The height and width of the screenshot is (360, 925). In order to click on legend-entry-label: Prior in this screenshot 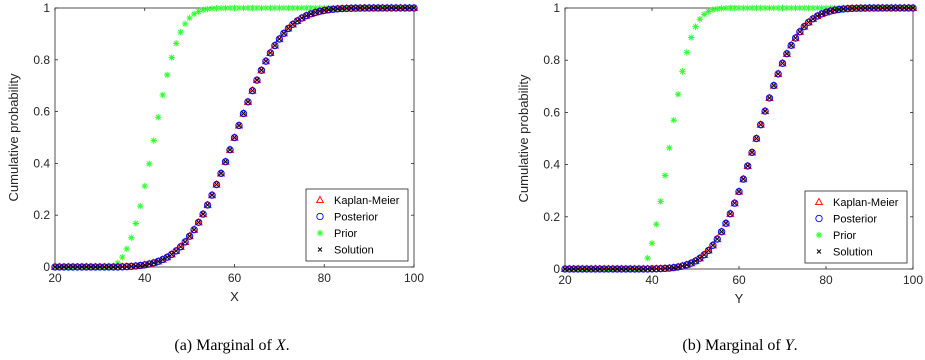, I will do `click(346, 234)`.